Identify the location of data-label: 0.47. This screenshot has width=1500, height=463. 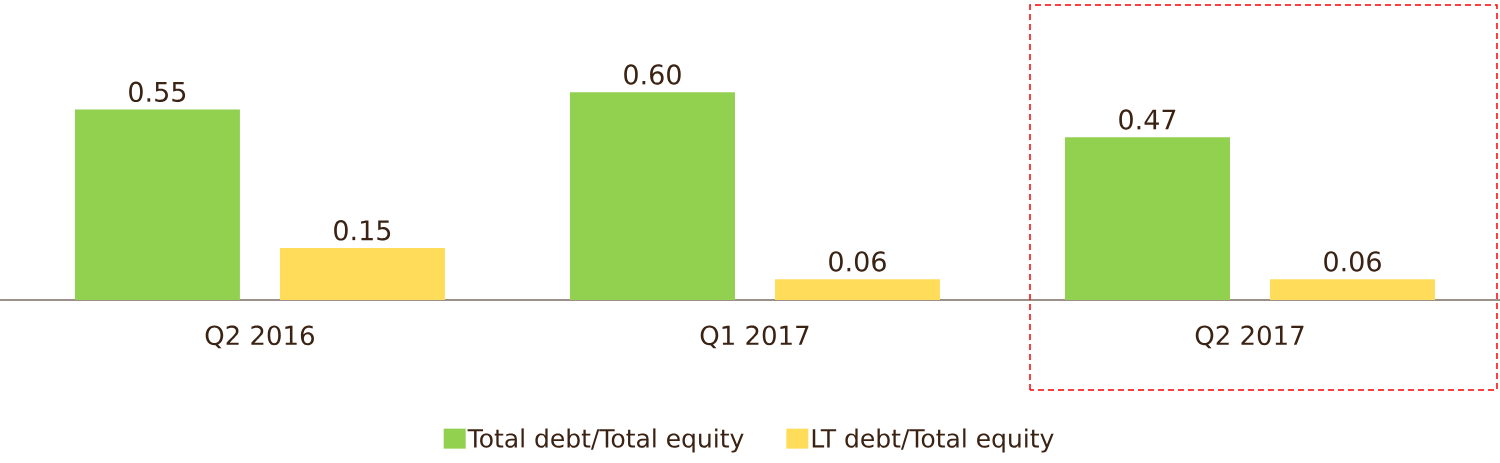
(1147, 119).